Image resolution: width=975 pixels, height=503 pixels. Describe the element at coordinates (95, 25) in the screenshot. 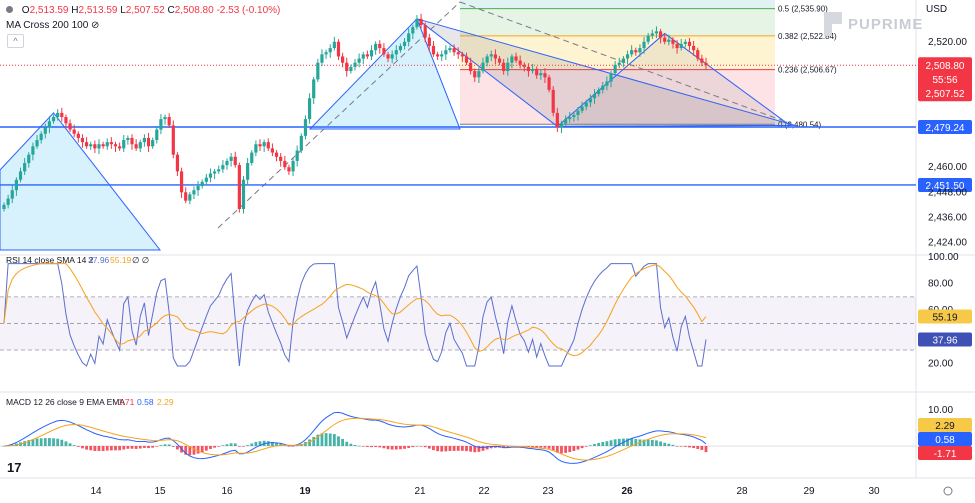

I see `visibility-icon: ⊘` at that location.